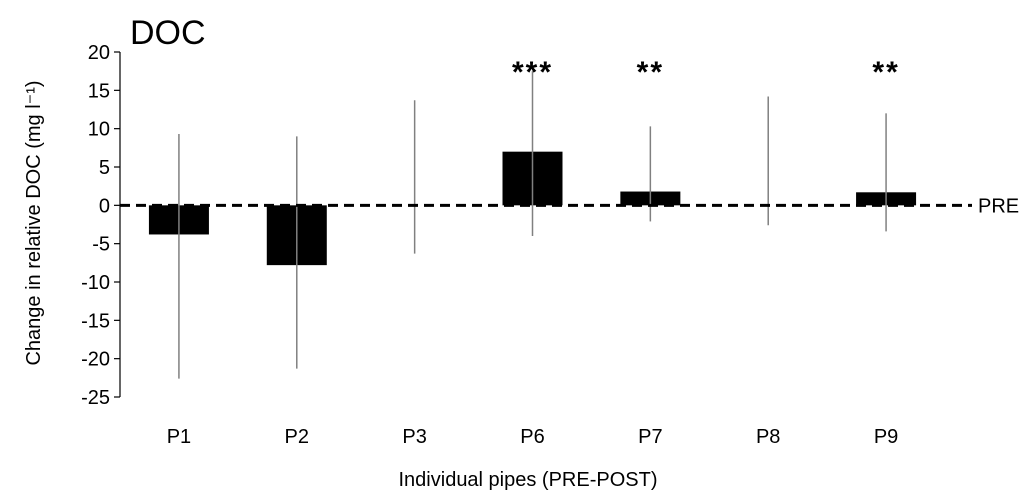 This screenshot has width=1022, height=496. I want to click on y-tick-label: 20, so click(99, 53).